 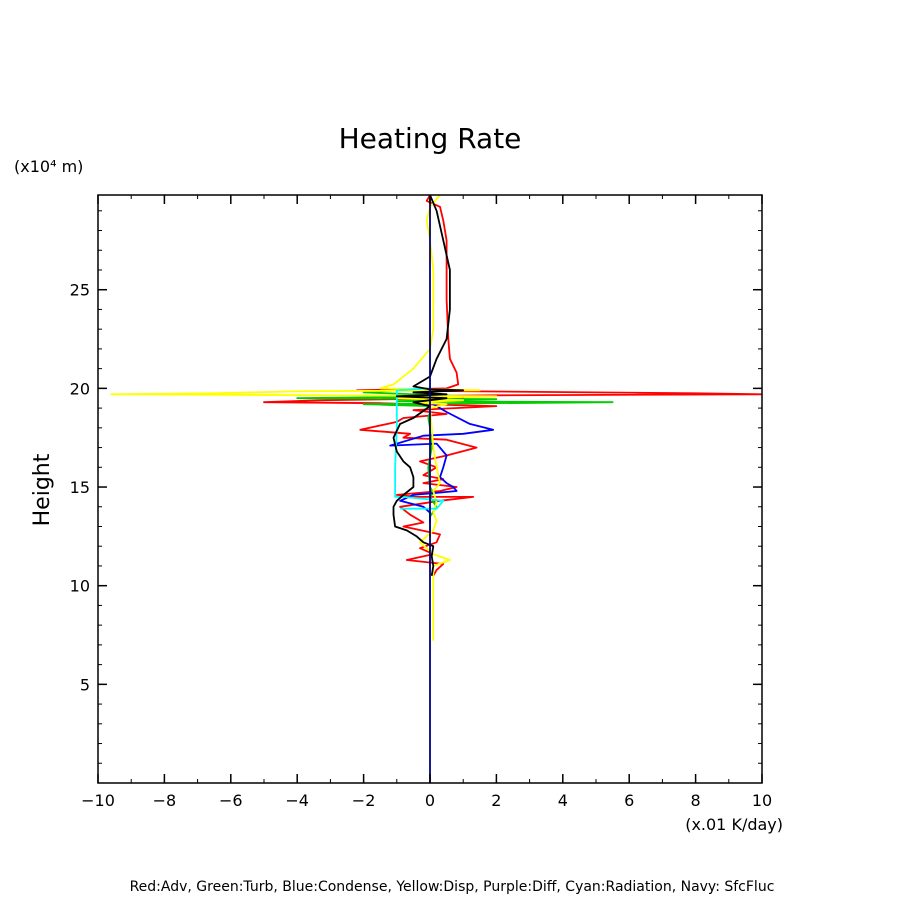 I want to click on chart-title: Heating Rate, so click(x=430, y=138).